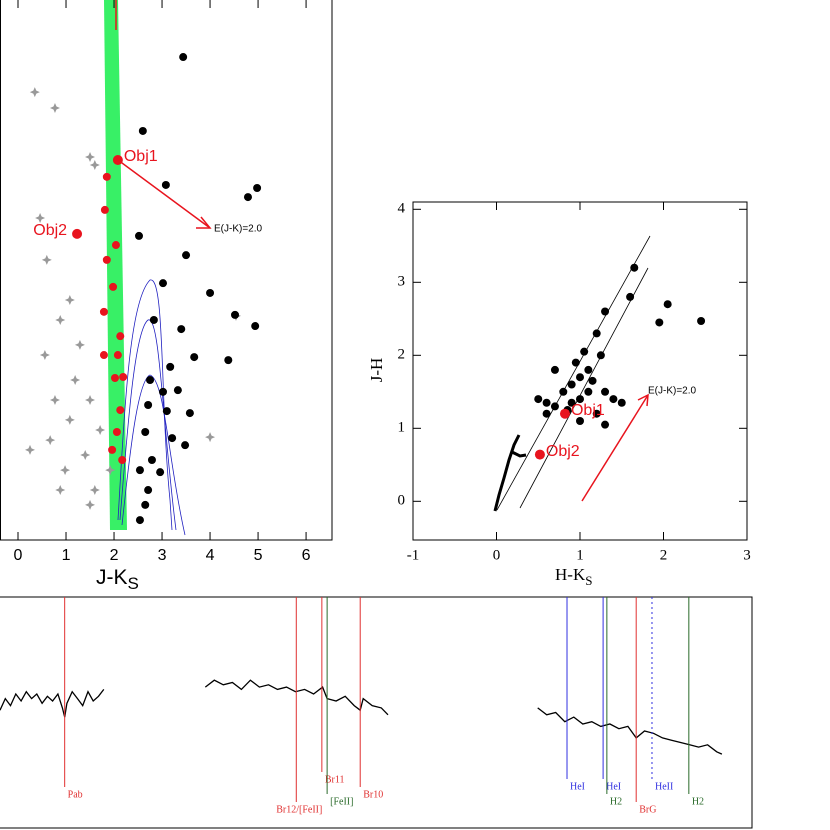  I want to click on x-axis-title: H-KS, so click(573, 576).